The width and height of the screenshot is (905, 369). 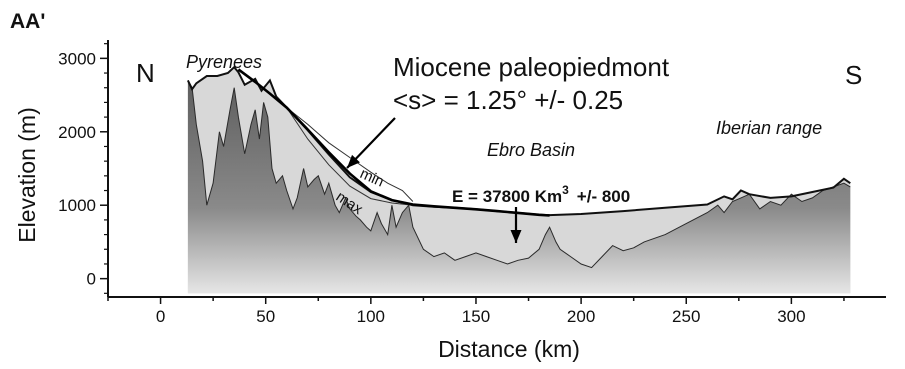 What do you see at coordinates (531, 67) in the screenshot?
I see `miocene-label: Miocene paleopiedmont` at bounding box center [531, 67].